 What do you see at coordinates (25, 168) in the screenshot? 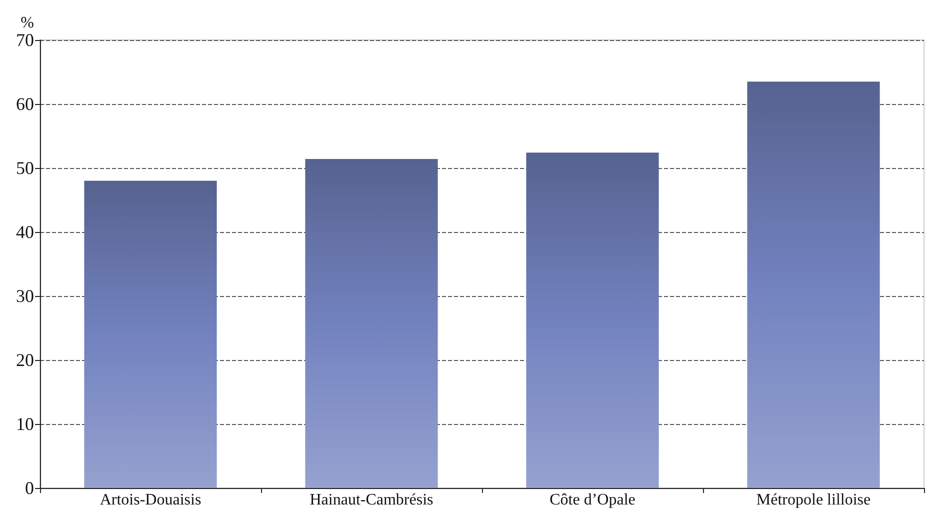
I see `y-tick-label: 50` at bounding box center [25, 168].